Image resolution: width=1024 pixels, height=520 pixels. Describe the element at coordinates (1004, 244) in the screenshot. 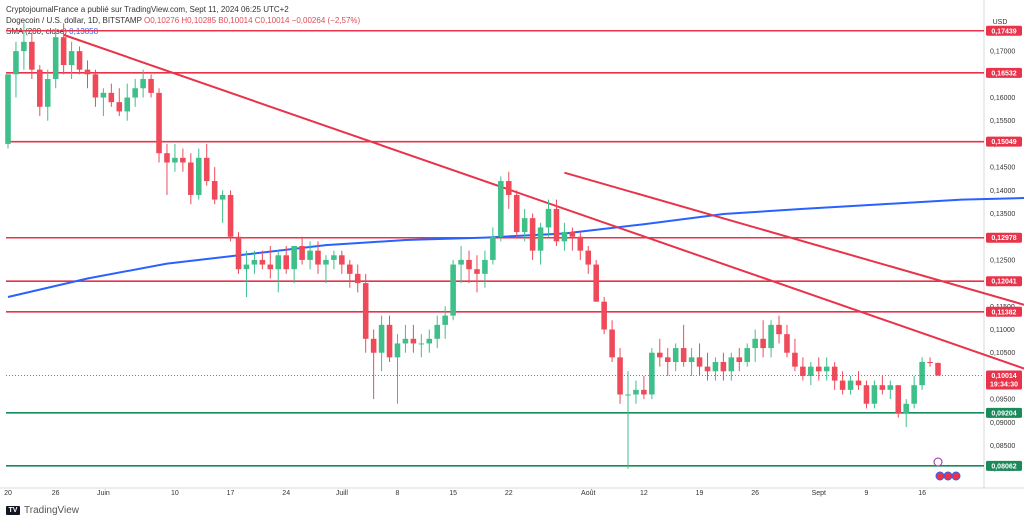

I see `price-axis-bg` at that location.